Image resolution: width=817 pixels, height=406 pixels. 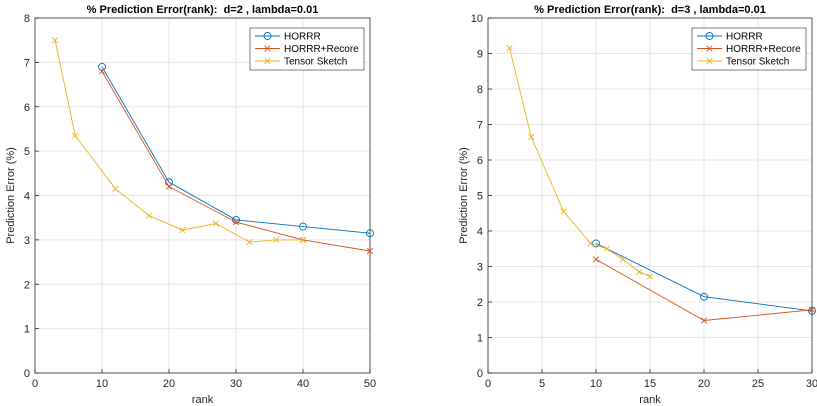 I want to click on y-tick-label: 9, so click(x=480, y=55).